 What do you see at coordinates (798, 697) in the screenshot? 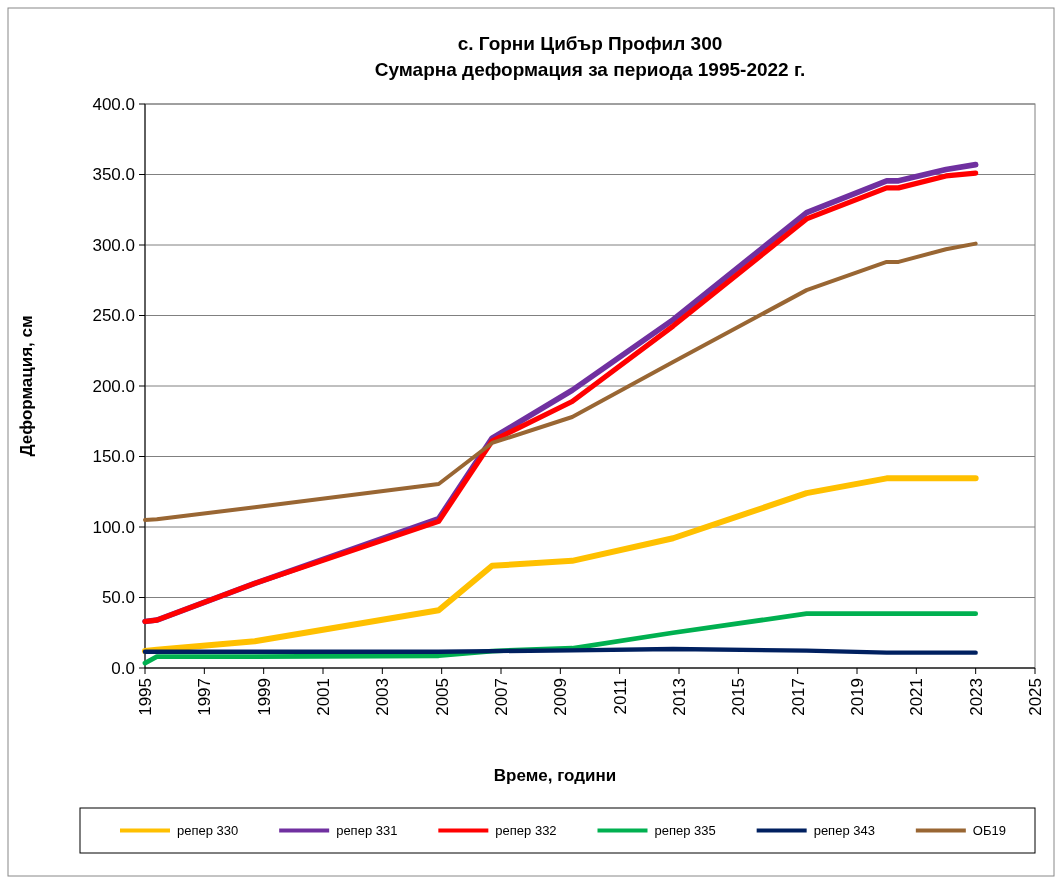
I see `x-tick-label: 2017` at bounding box center [798, 697].